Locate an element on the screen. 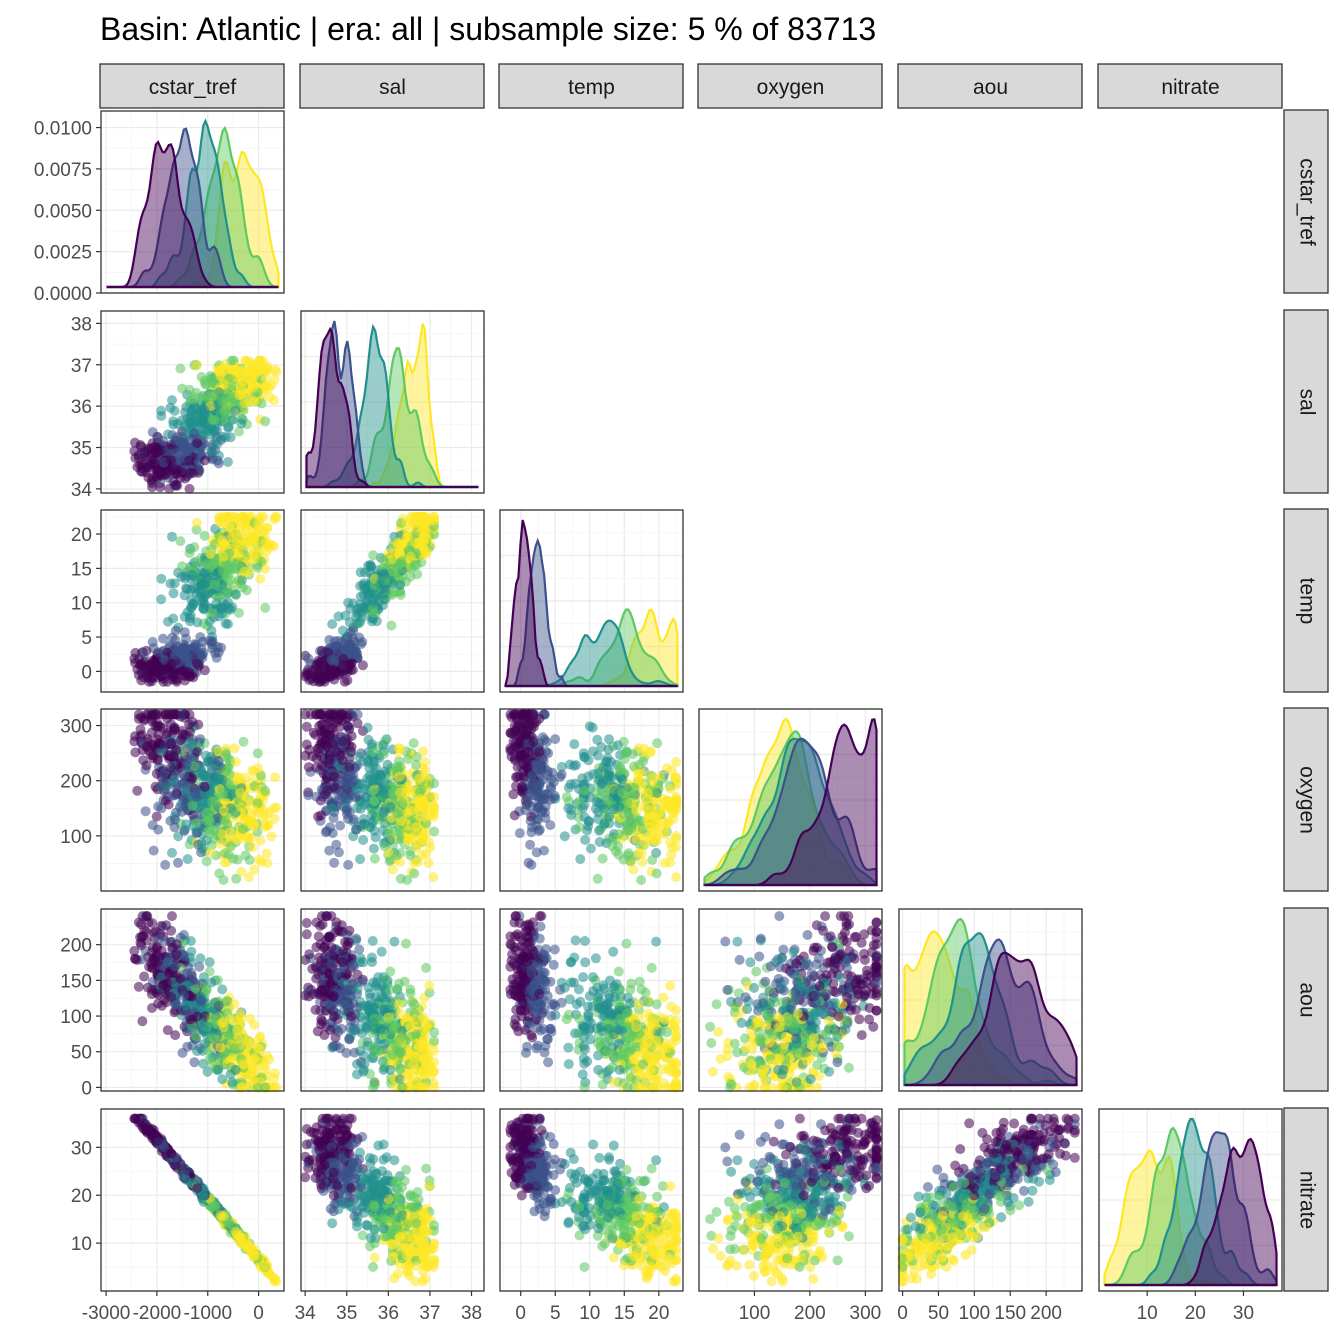 The image size is (1344, 1344). panel-oxygen-vs-temp is located at coordinates (591, 800).